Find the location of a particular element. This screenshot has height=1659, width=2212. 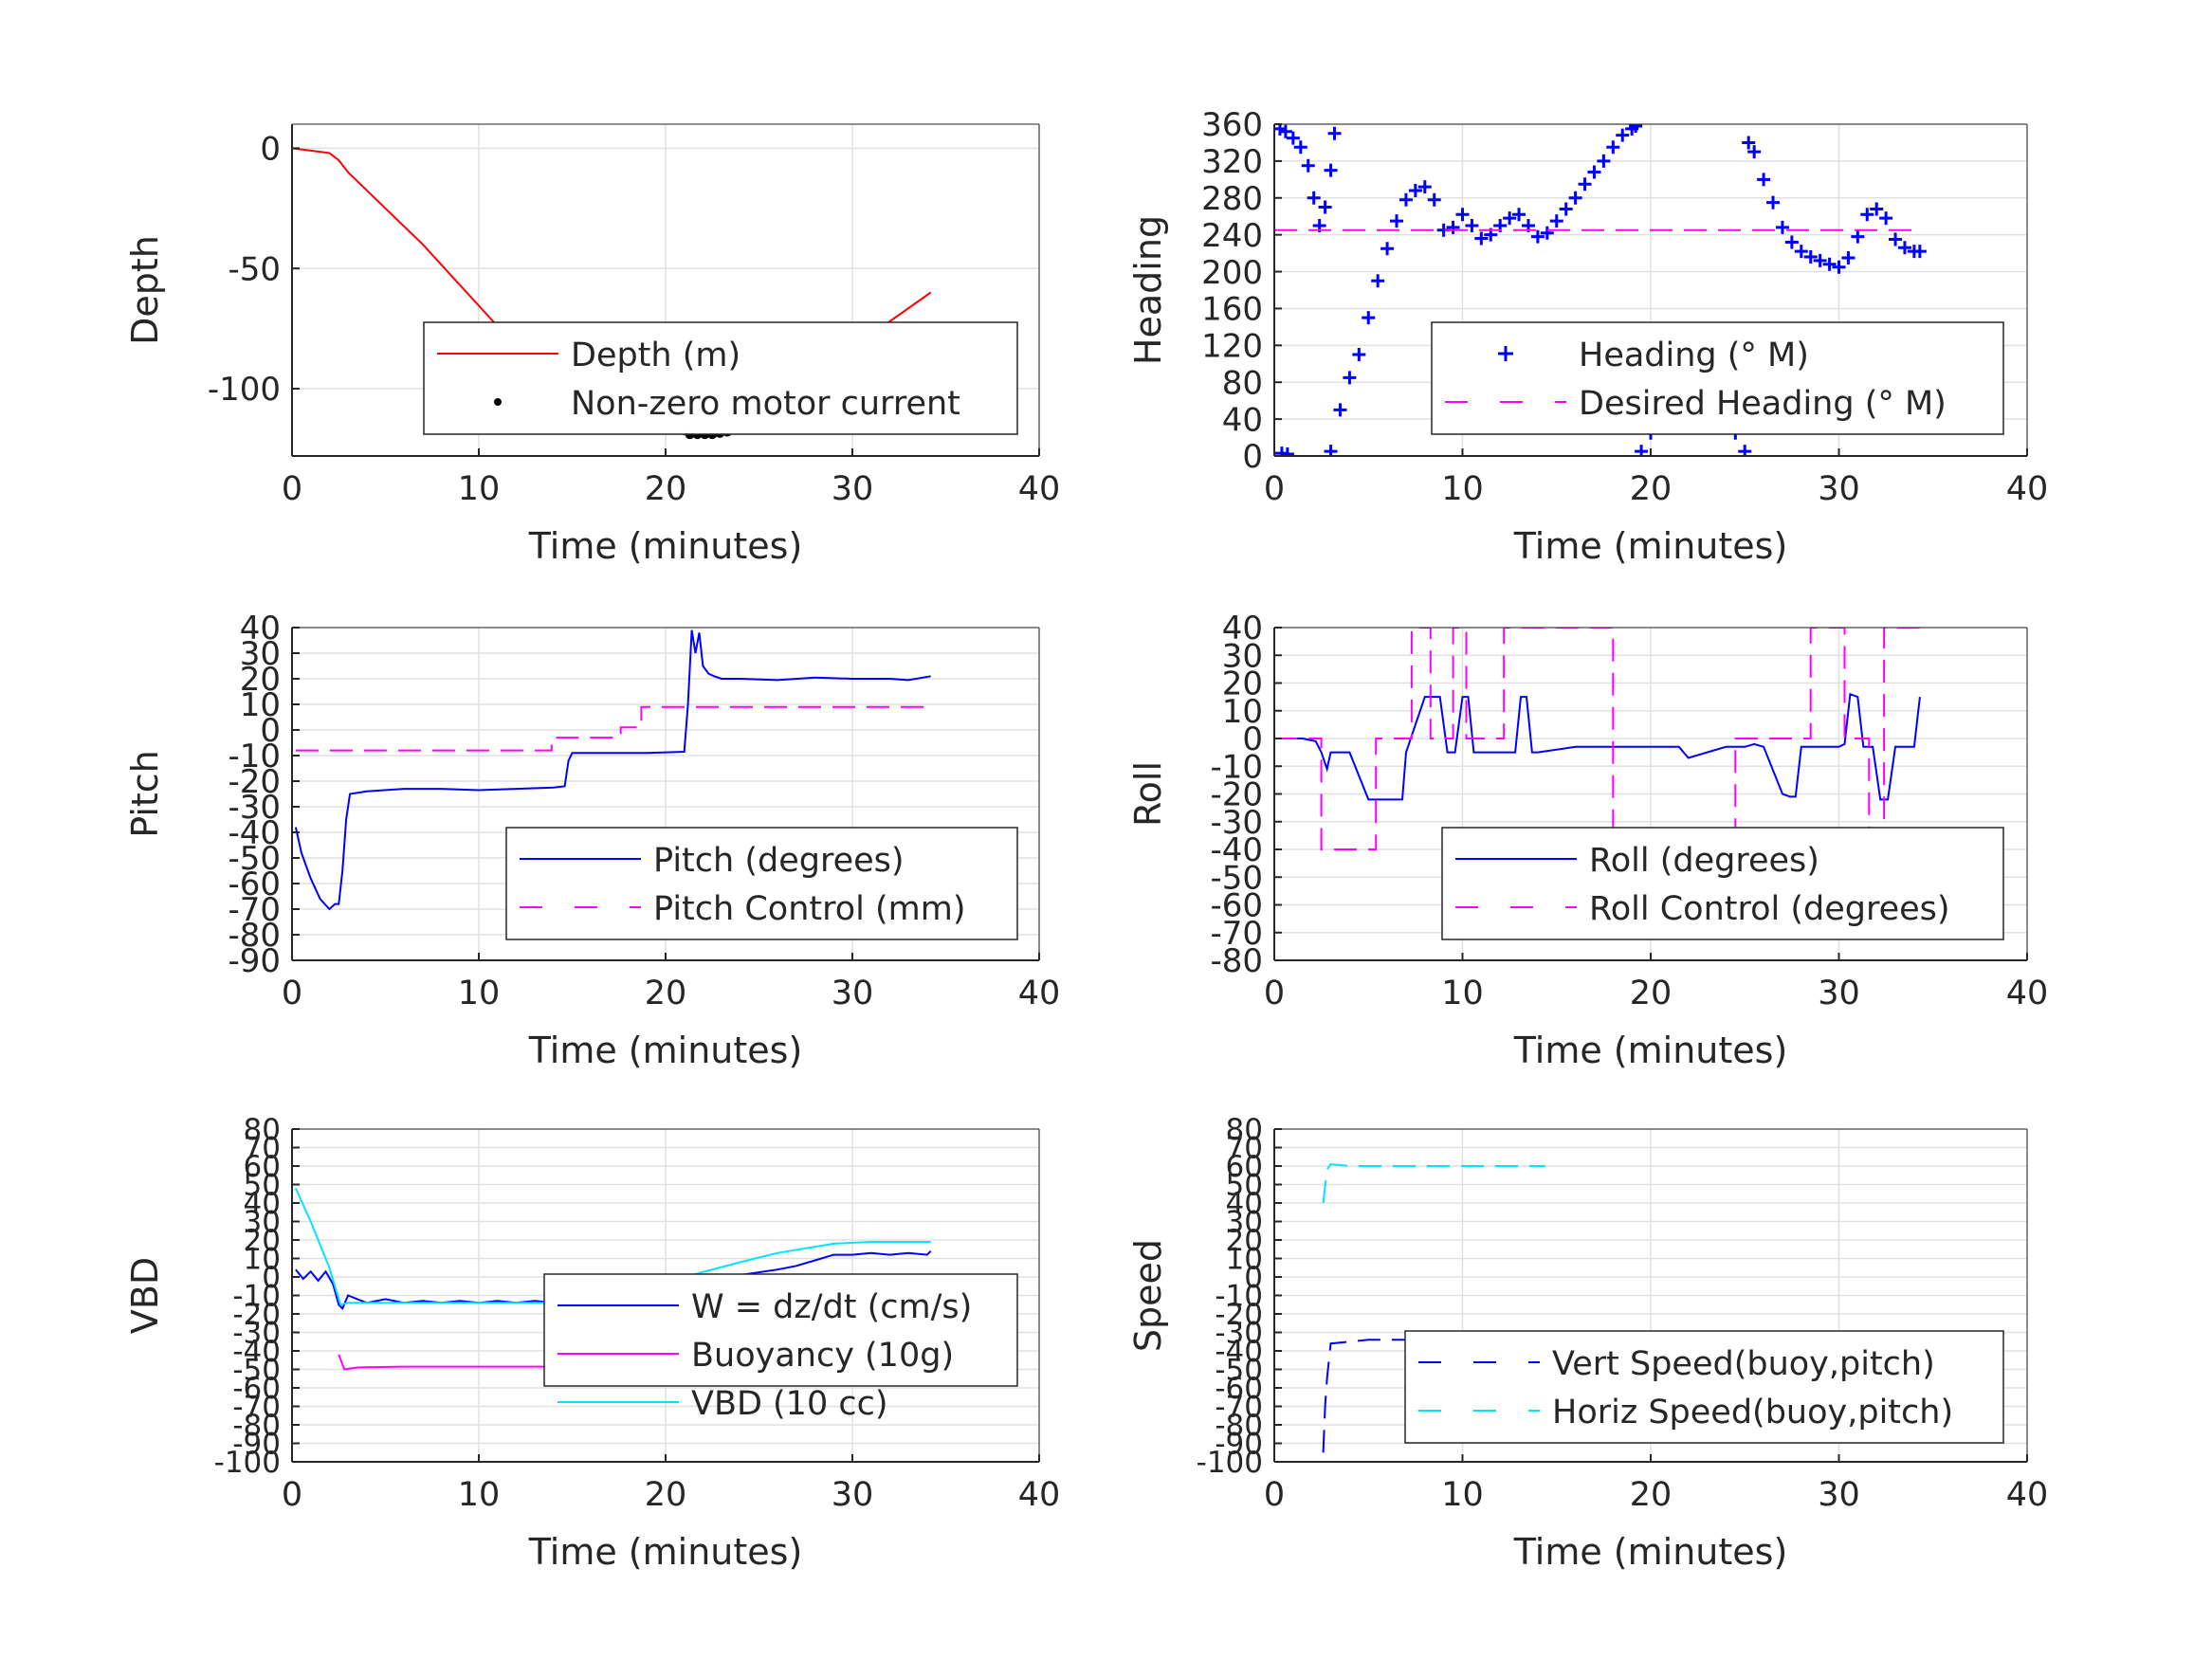

y-tick-label: -60 is located at coordinates (1236, 906).